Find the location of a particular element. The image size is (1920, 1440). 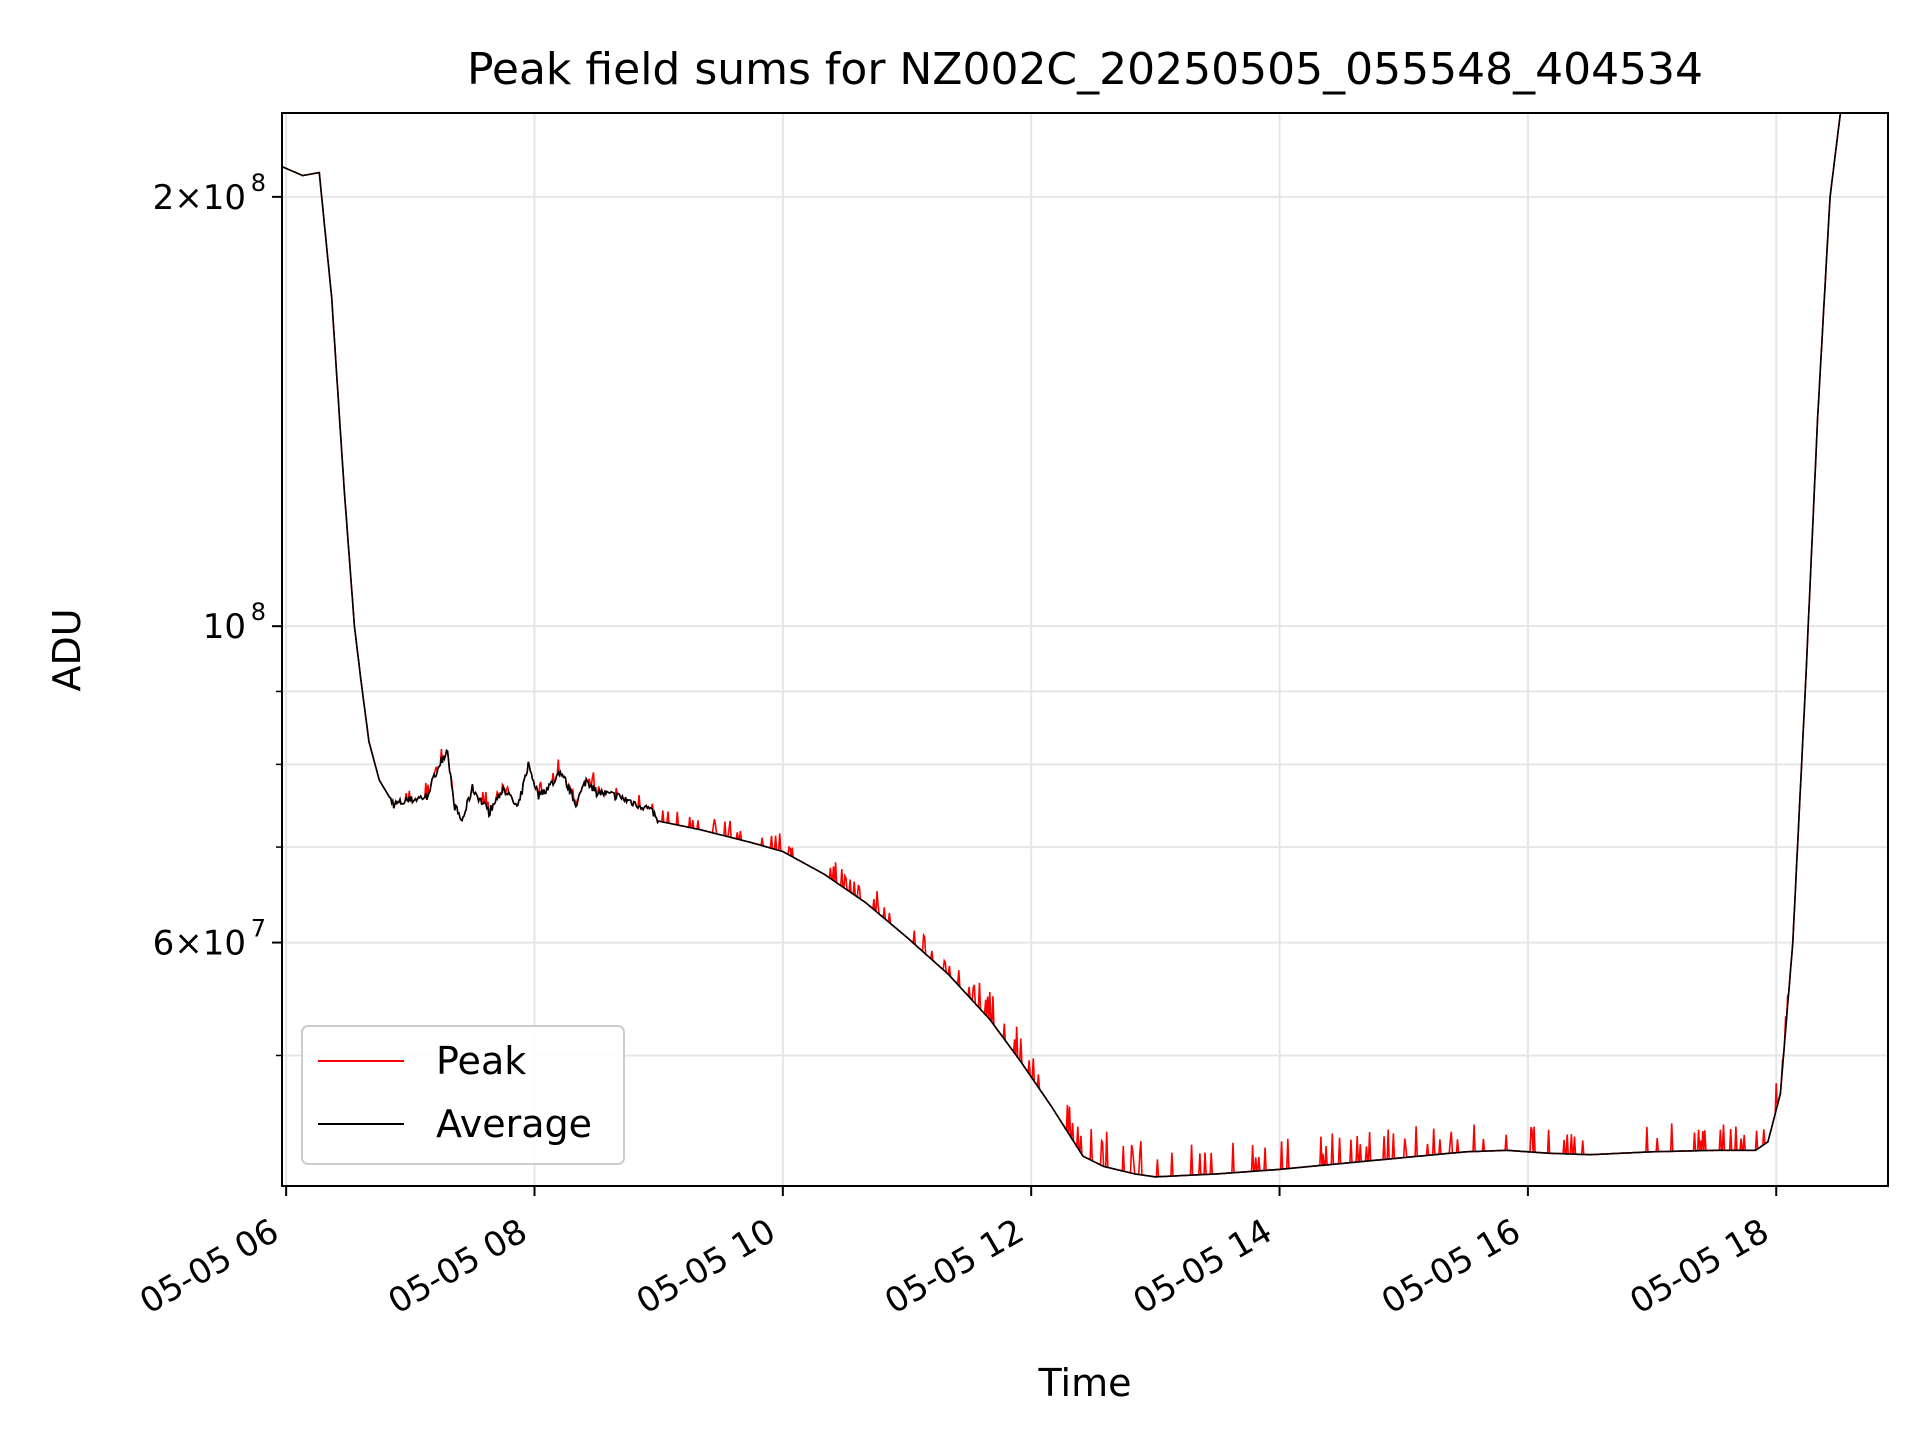

y-tick-label: 6×10 is located at coordinates (199, 944).